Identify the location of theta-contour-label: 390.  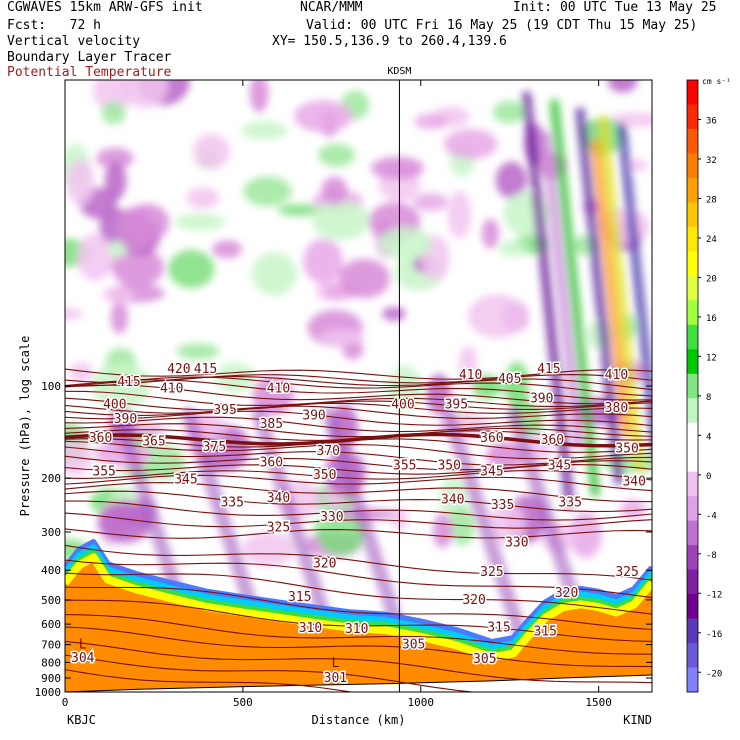
(313, 416).